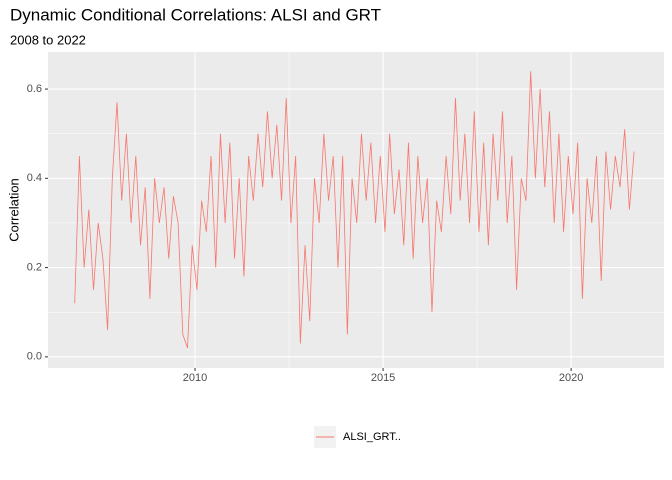 This screenshot has width=672, height=480. Describe the element at coordinates (34, 357) in the screenshot. I see `y-tick-label: 0.0` at that location.